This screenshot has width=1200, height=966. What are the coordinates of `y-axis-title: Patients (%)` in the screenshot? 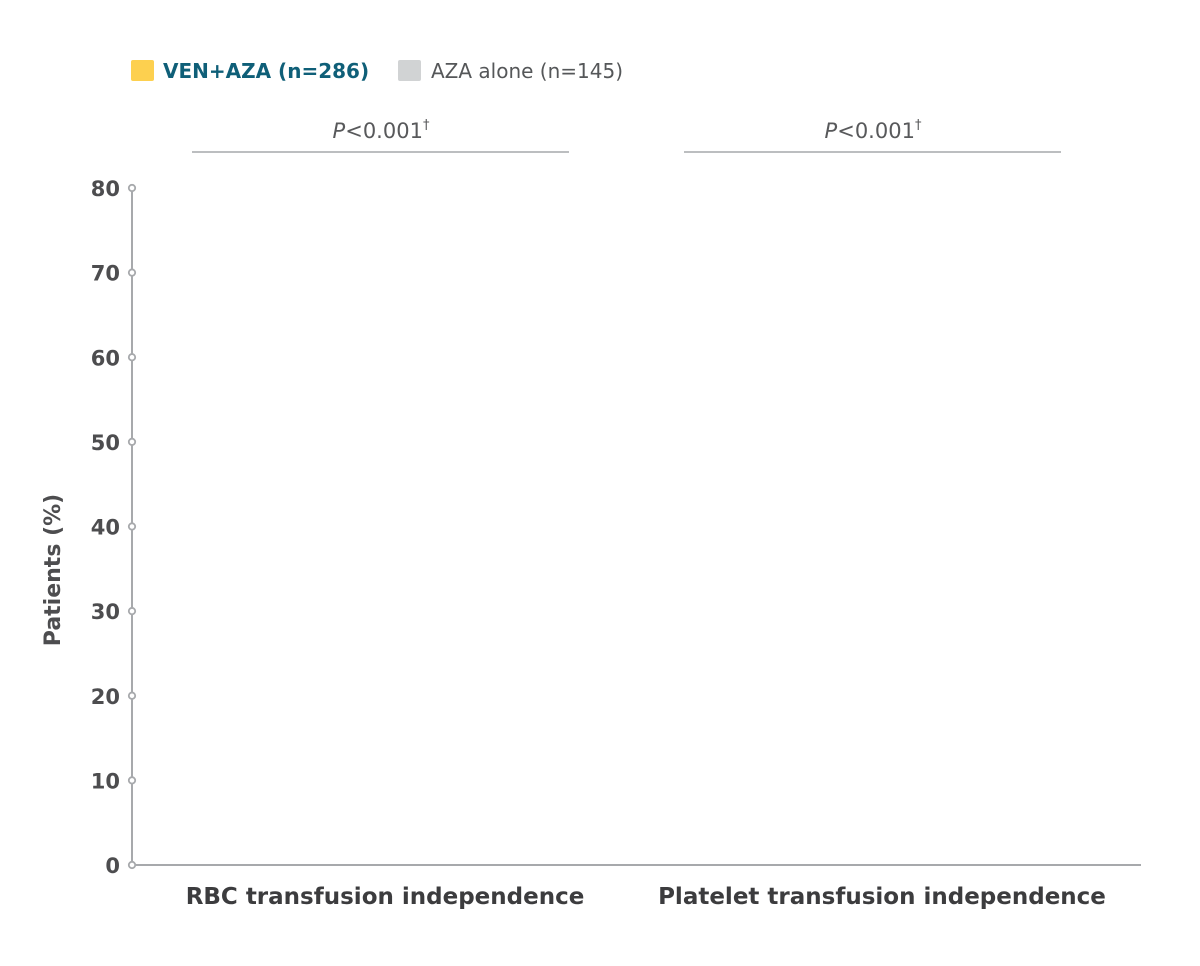 It's located at (53, 570).